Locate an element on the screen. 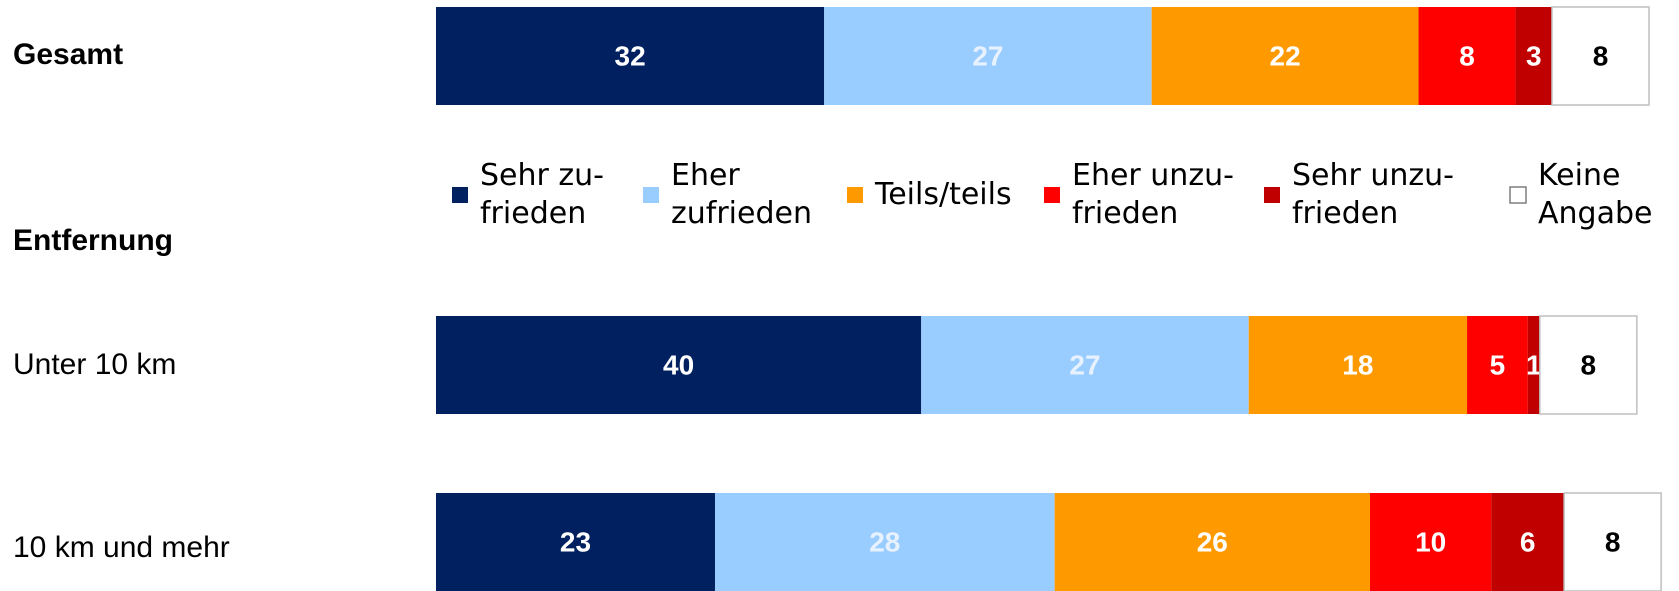  legend-label: Sehr zu-frieden is located at coordinates (542, 194).